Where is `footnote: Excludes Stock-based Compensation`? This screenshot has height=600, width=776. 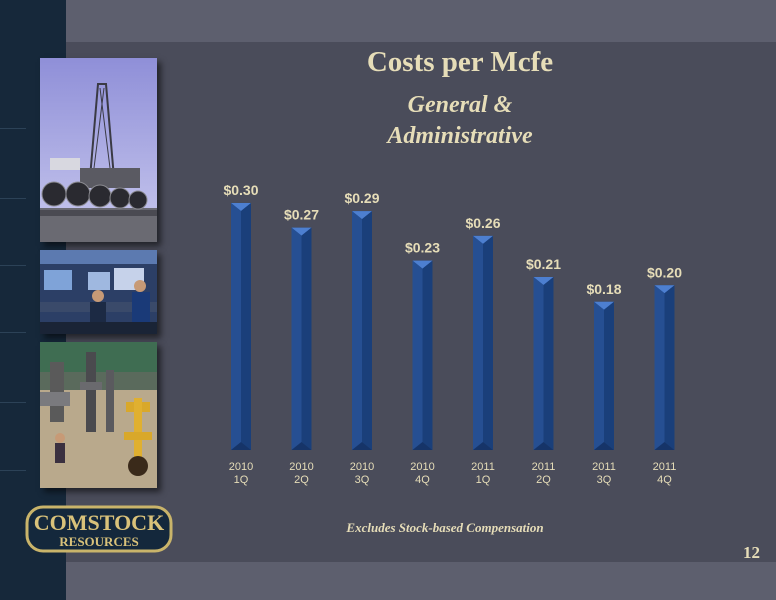
footnote: Excludes Stock-based Compensation is located at coordinates (445, 527).